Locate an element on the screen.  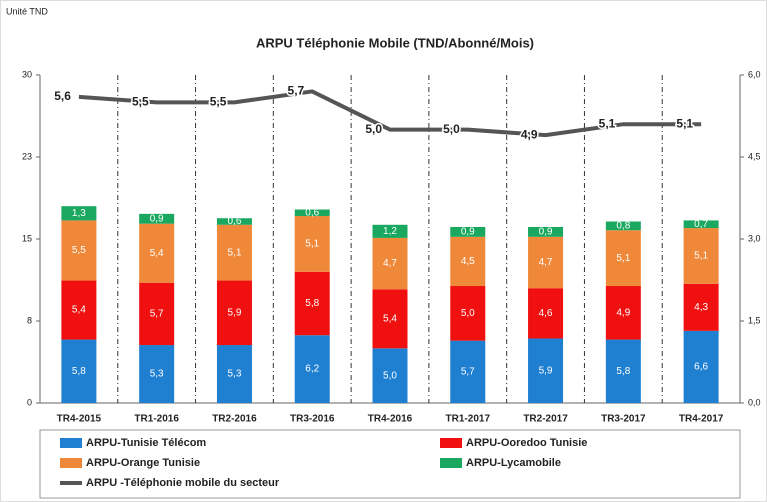
x-tick-label: TR2-2017 is located at coordinates (545, 419).